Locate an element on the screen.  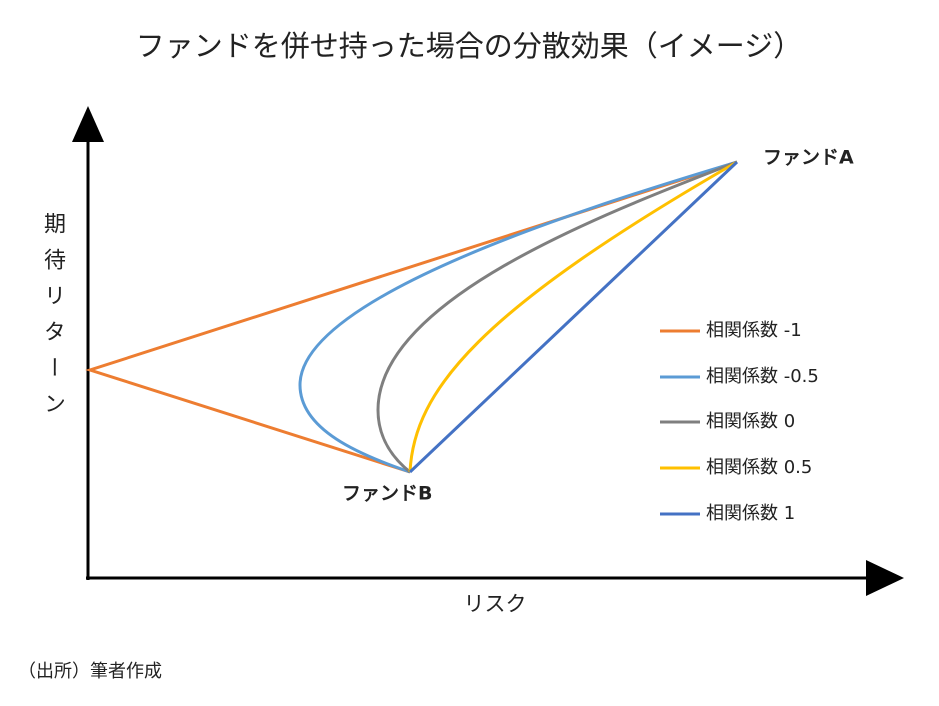
legend-label: 相関係数 0.5 is located at coordinates (759, 467).